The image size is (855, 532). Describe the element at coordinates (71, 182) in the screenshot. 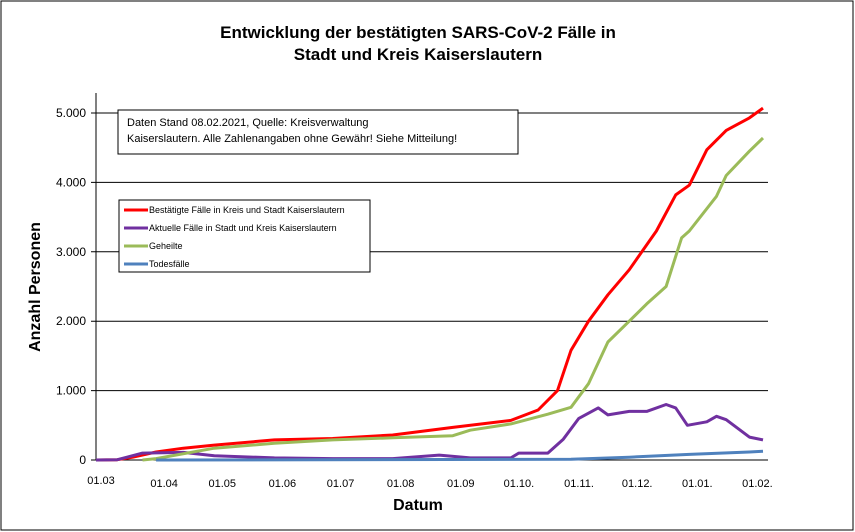

I see `y-tick-label: 4.000` at that location.